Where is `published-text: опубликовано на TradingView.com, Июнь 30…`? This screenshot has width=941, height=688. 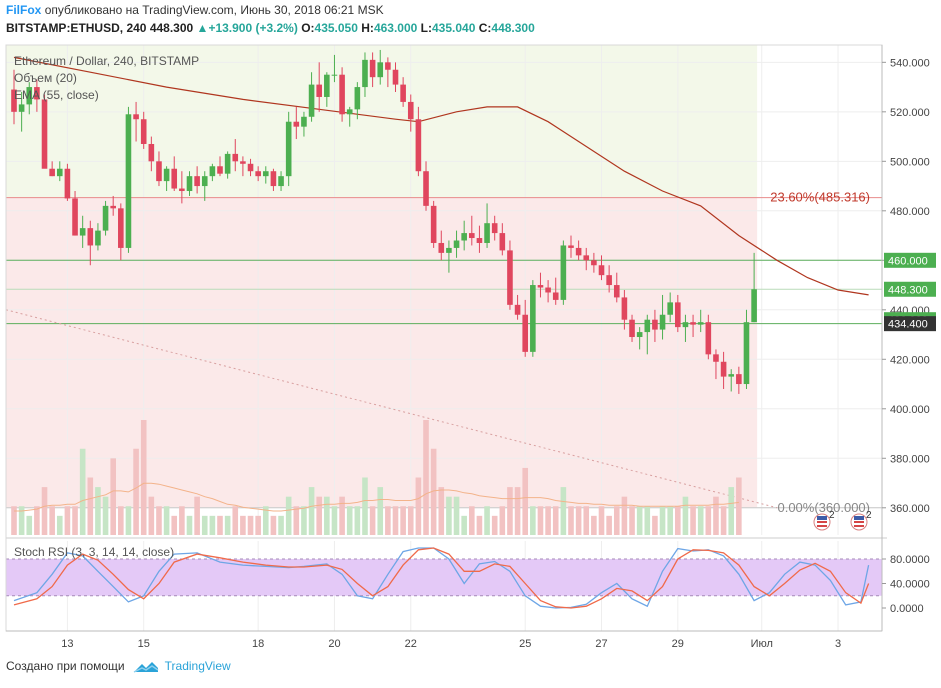
published-text: опубликовано на TradingView.com, Июнь 30… is located at coordinates (214, 10).